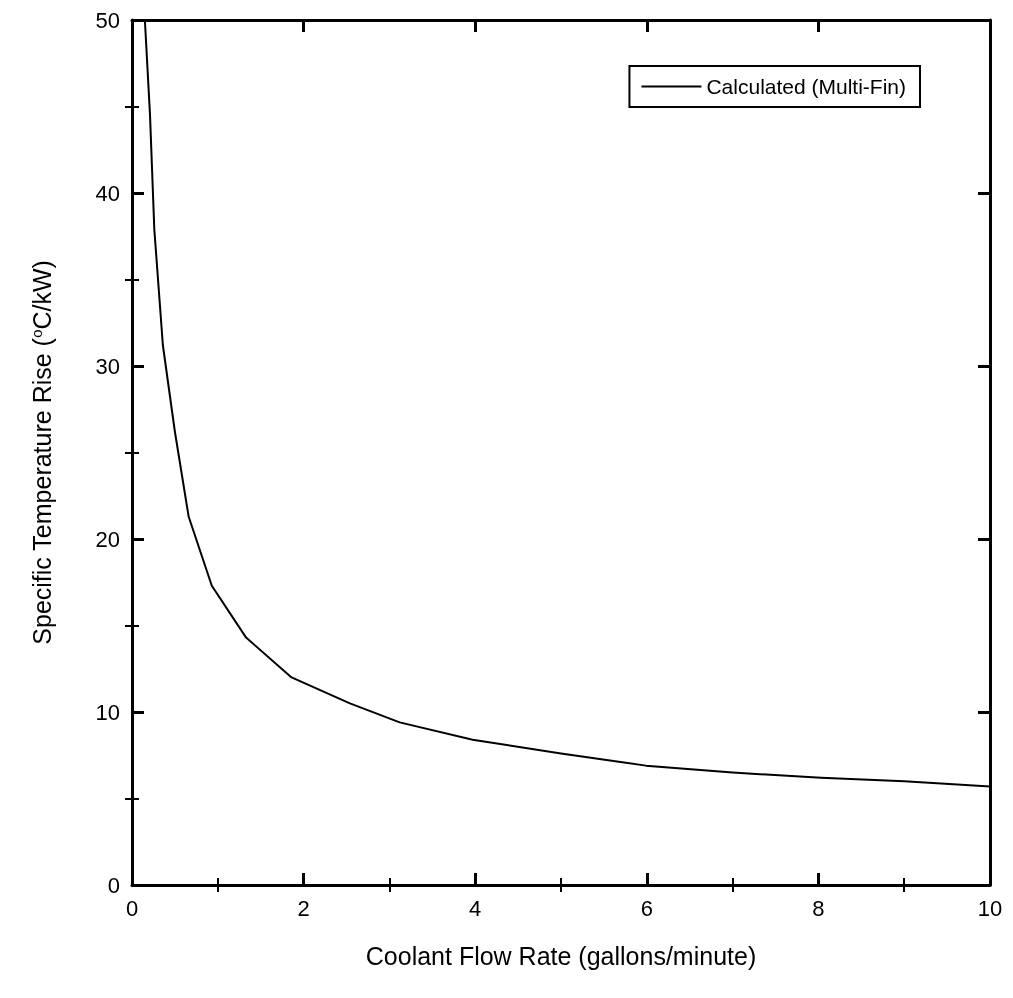 The height and width of the screenshot is (998, 1013). Describe the element at coordinates (475, 908) in the screenshot. I see `x-tick-label: 4` at that location.